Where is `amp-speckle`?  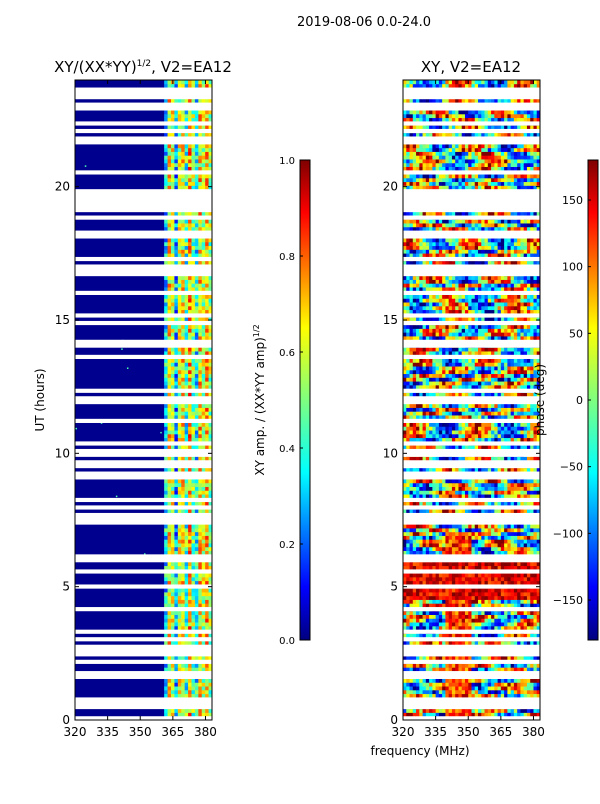
amp-speckle is located at coordinates (85, 166).